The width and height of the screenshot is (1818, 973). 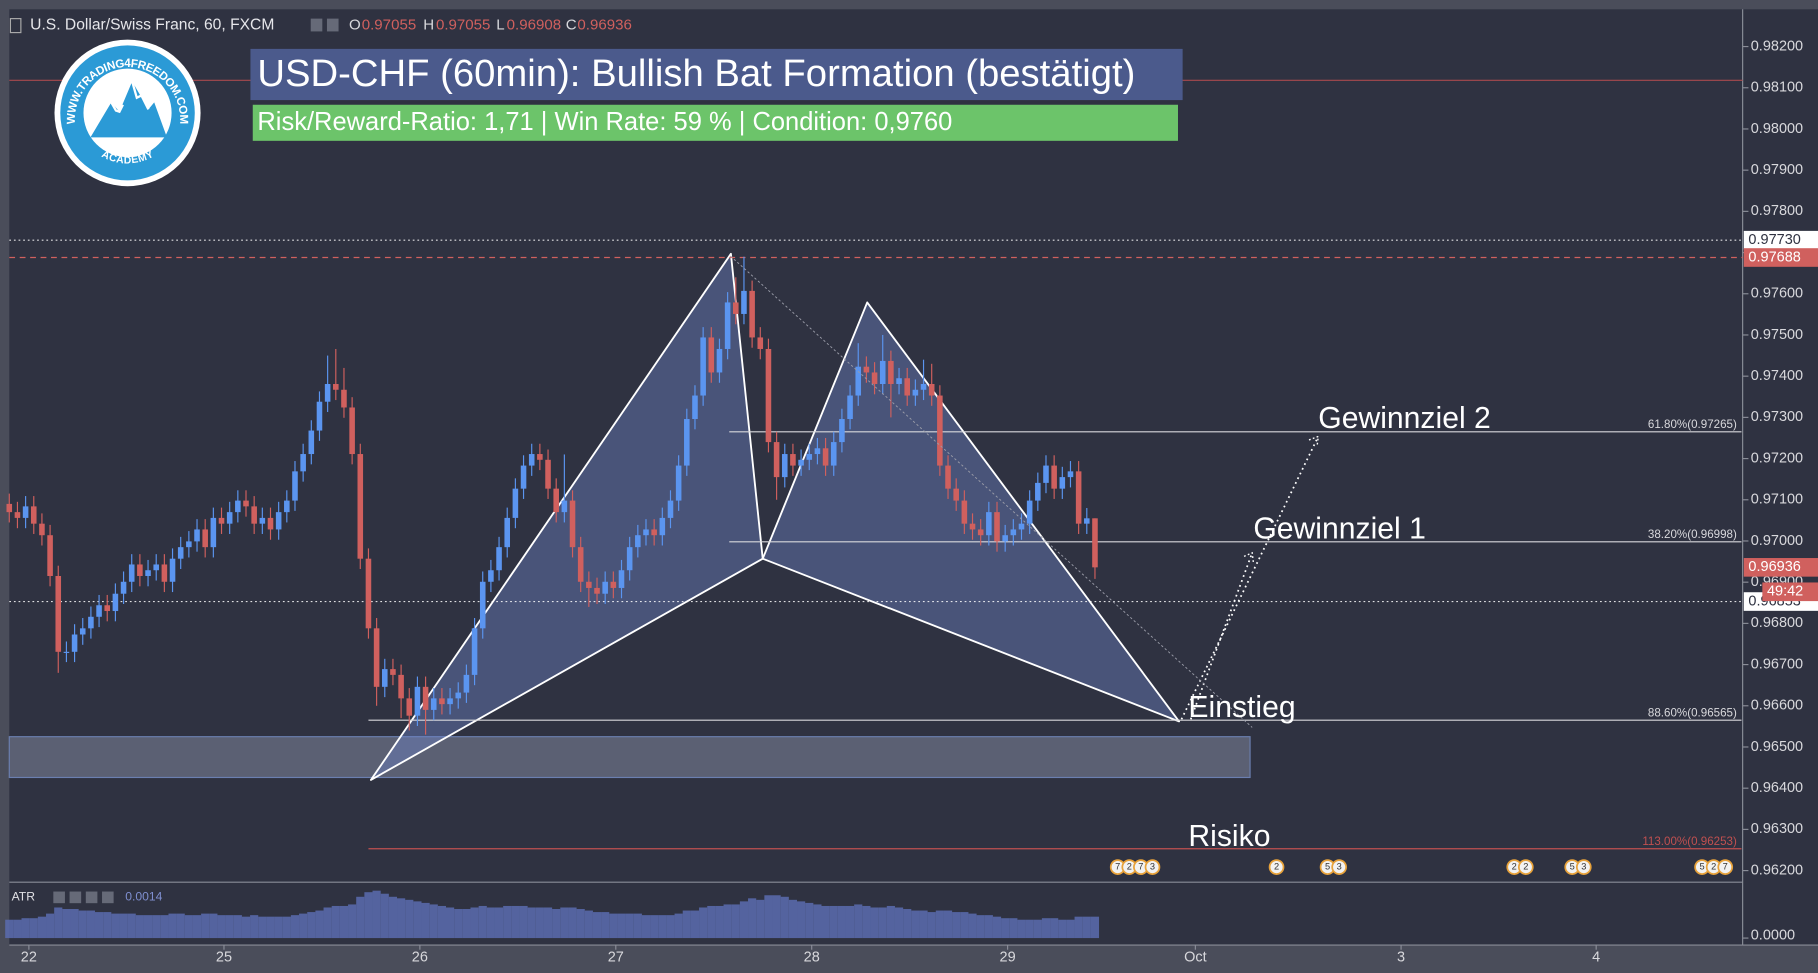 I want to click on ohlc-letter: L, so click(x=500, y=25).